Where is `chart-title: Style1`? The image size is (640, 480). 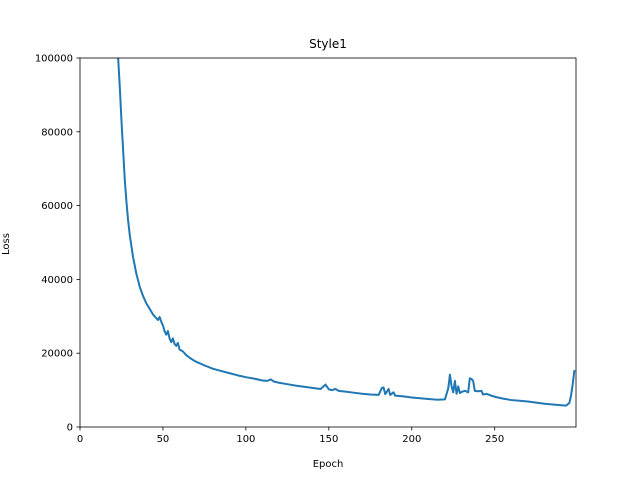 chart-title: Style1 is located at coordinates (328, 44).